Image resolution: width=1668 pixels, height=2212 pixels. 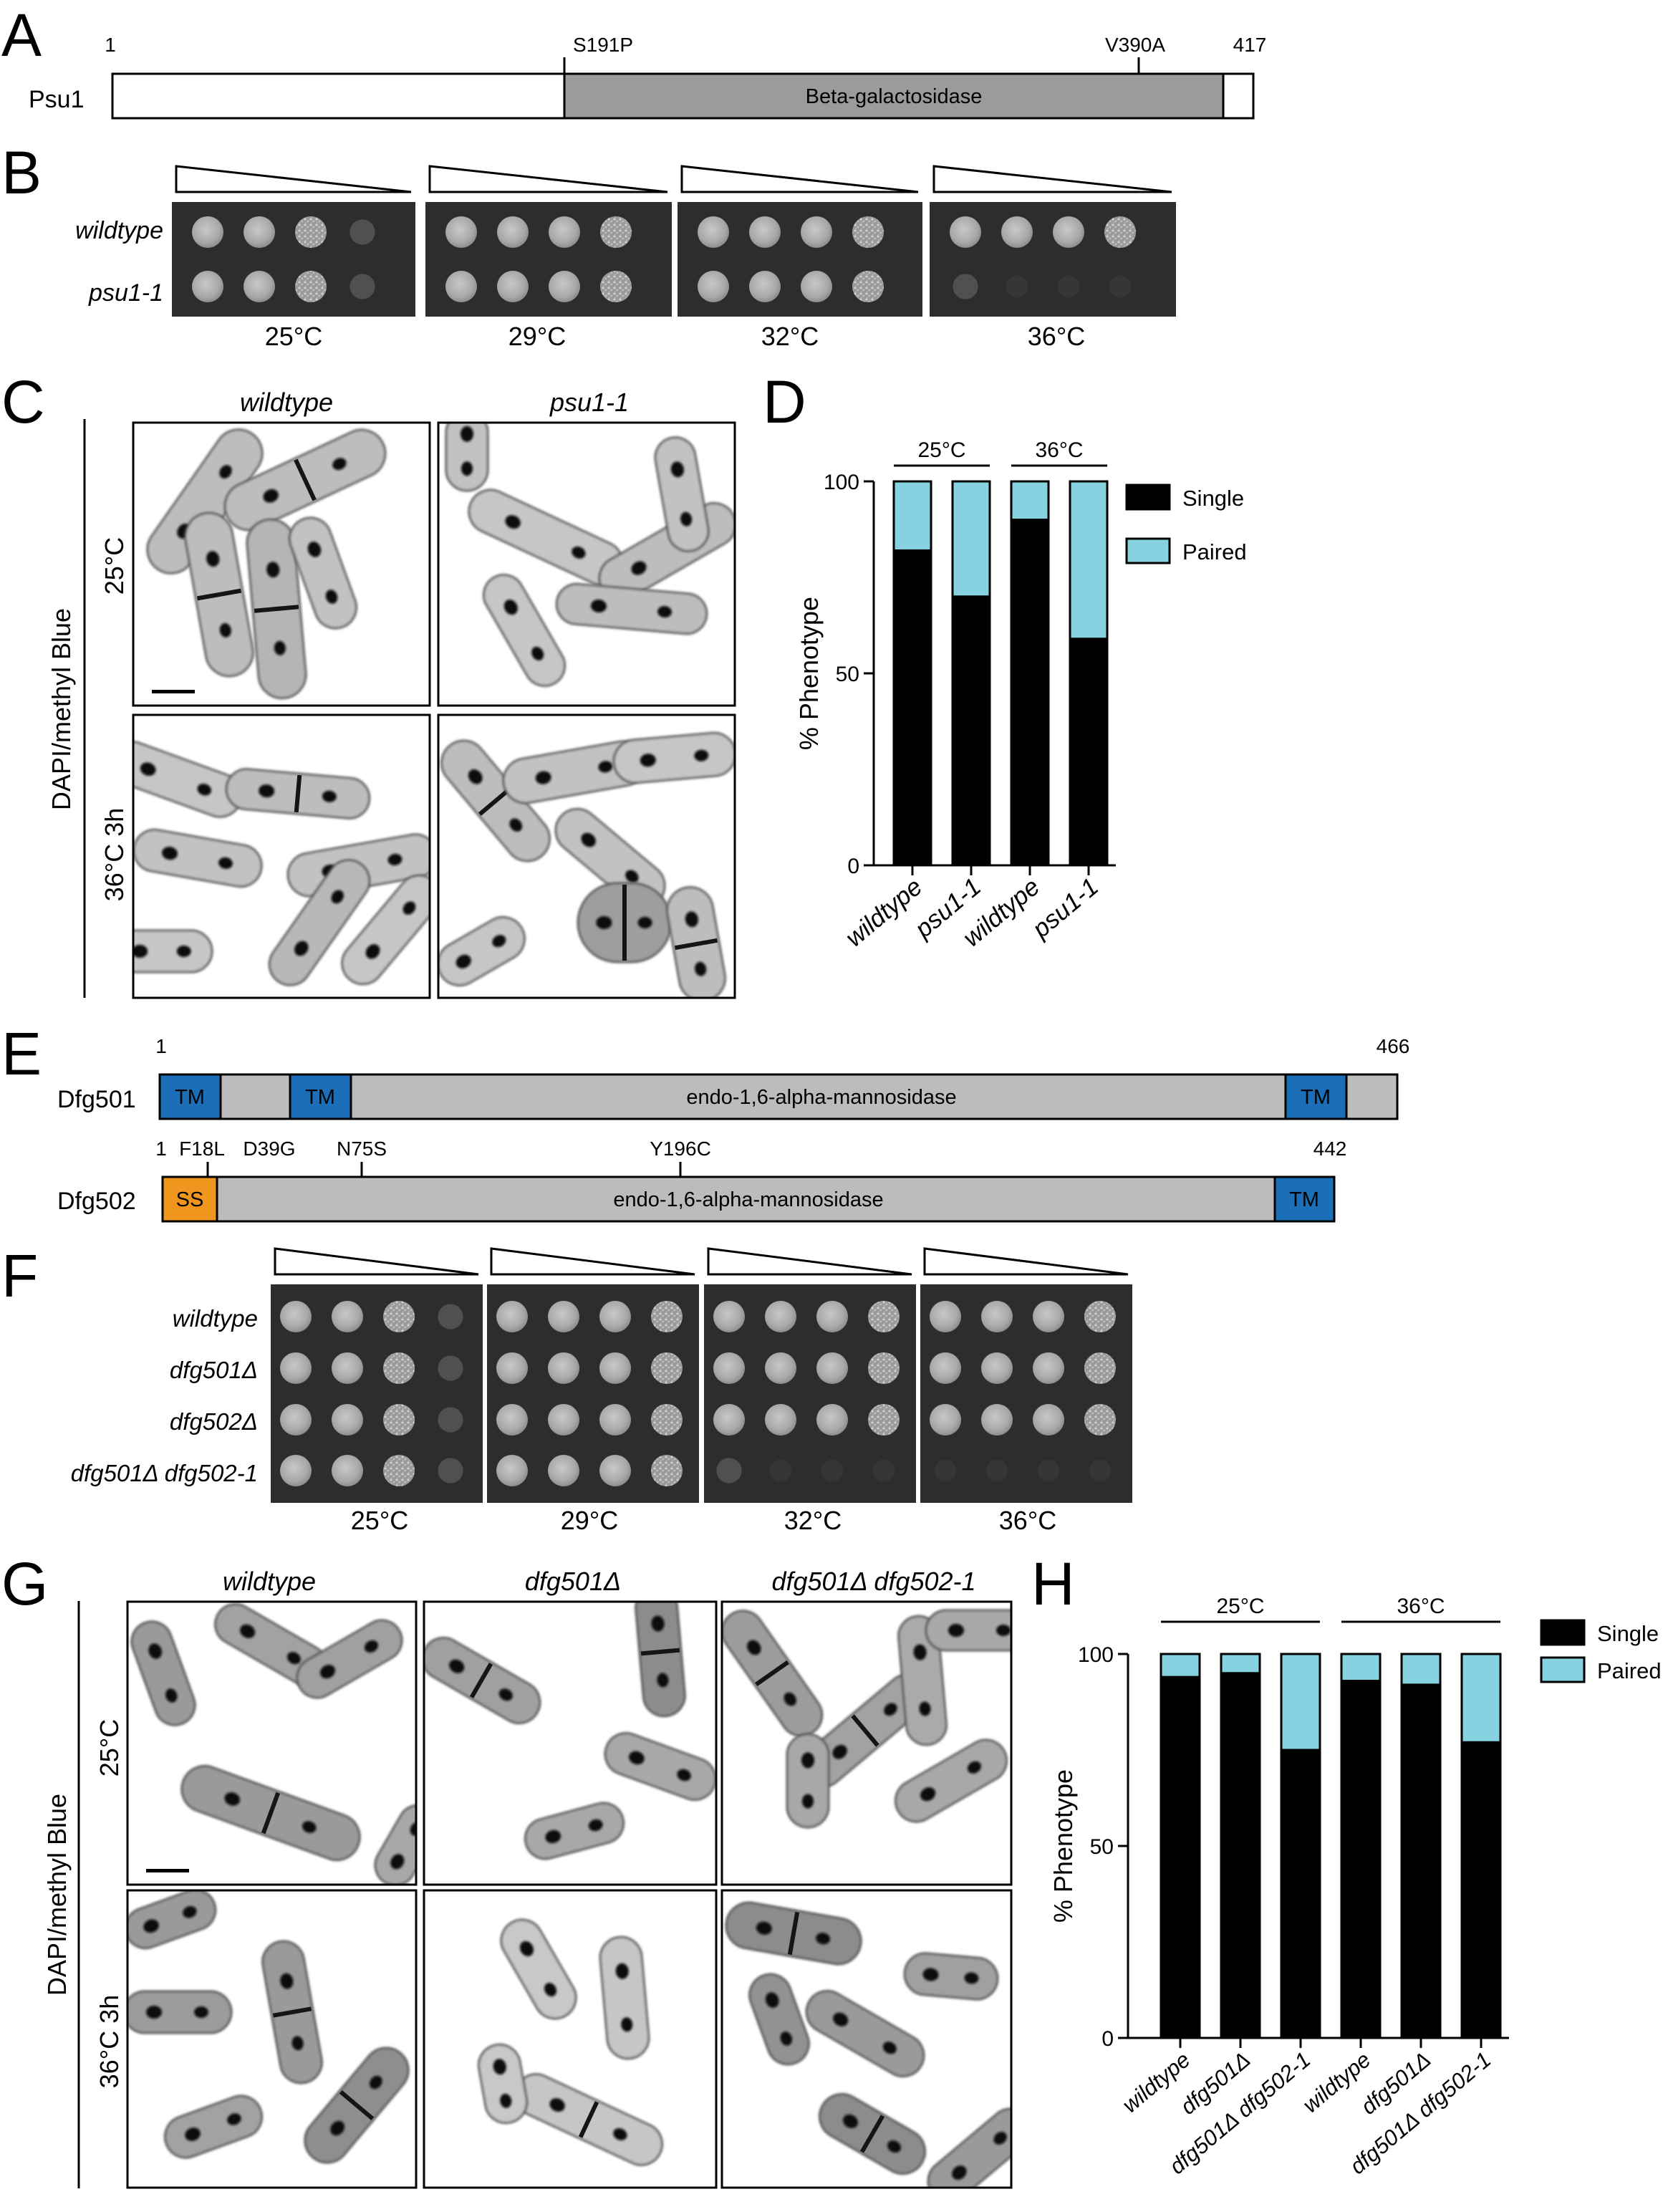 I want to click on dfg502-mutation-label: Y196C, so click(x=680, y=1149).